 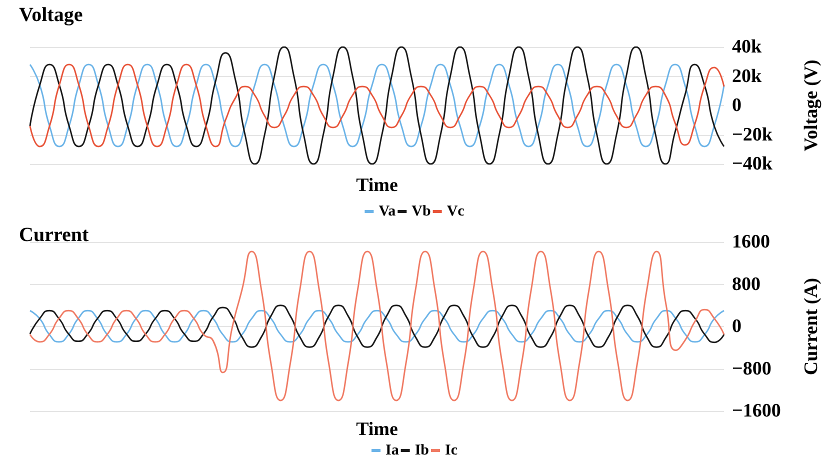 What do you see at coordinates (451, 450) in the screenshot?
I see `legend-label: Ic` at bounding box center [451, 450].